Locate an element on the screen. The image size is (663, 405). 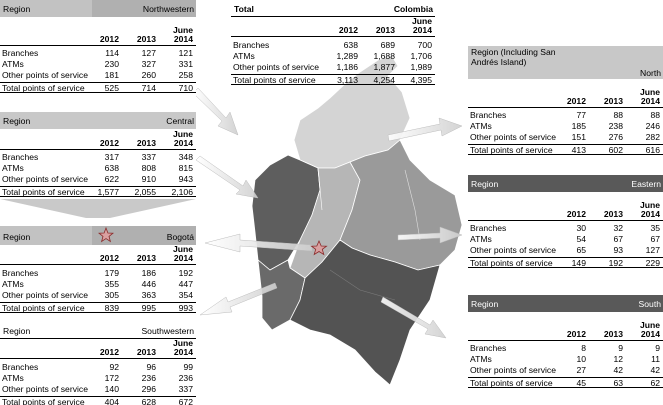
region-name: Central is located at coordinates (180, 121).